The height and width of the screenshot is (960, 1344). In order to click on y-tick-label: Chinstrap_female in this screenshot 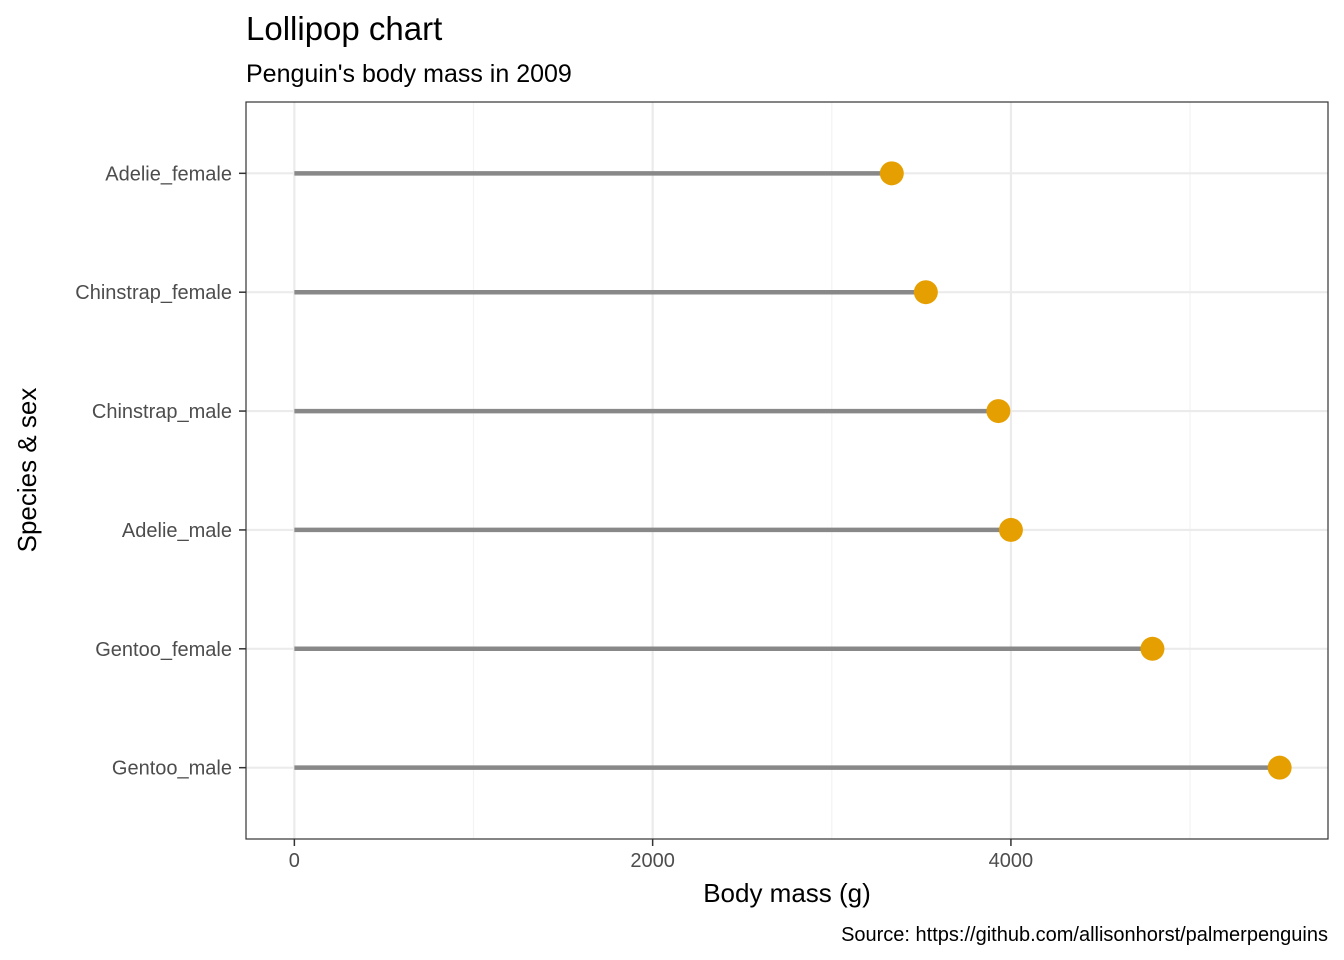, I will do `click(153, 293)`.